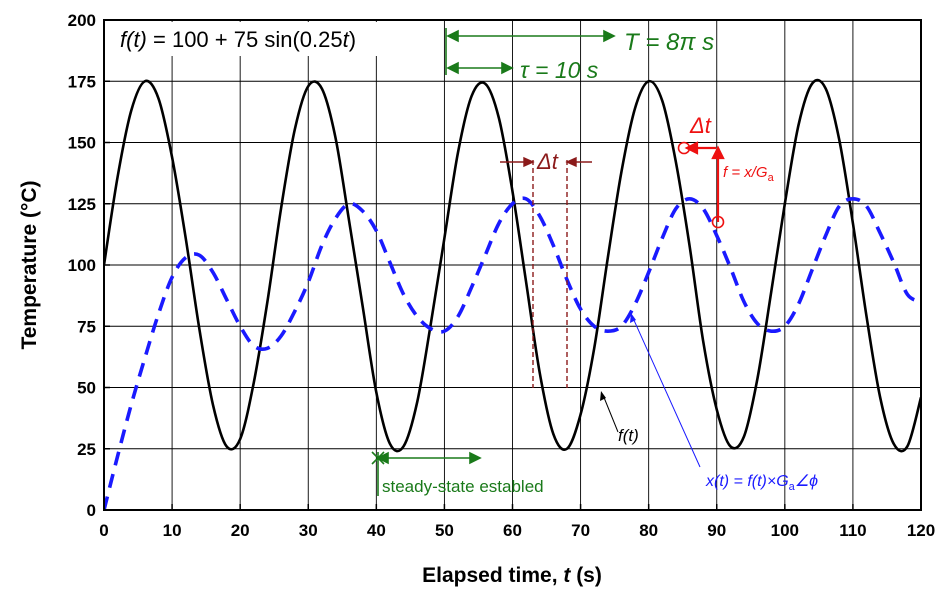 This screenshot has height=591, width=945. Describe the element at coordinates (86, 388) in the screenshot. I see `y-tick-label: 50` at that location.